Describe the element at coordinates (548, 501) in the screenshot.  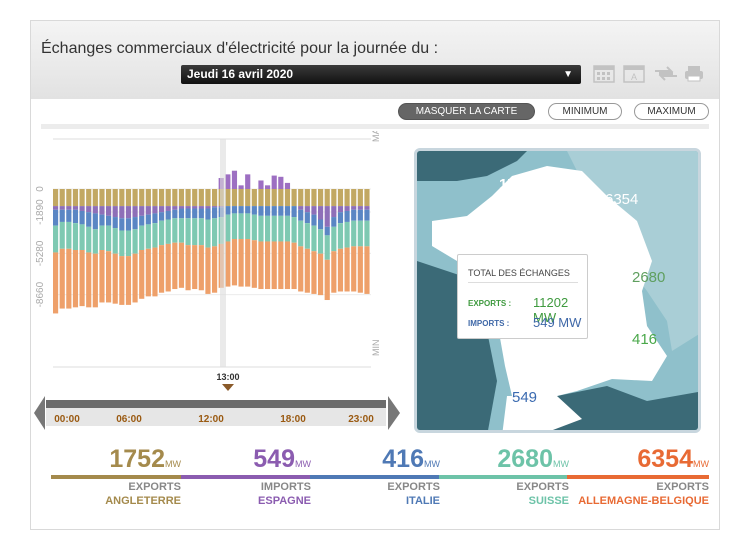
I see `stat-label-country: SUISSE` at that location.